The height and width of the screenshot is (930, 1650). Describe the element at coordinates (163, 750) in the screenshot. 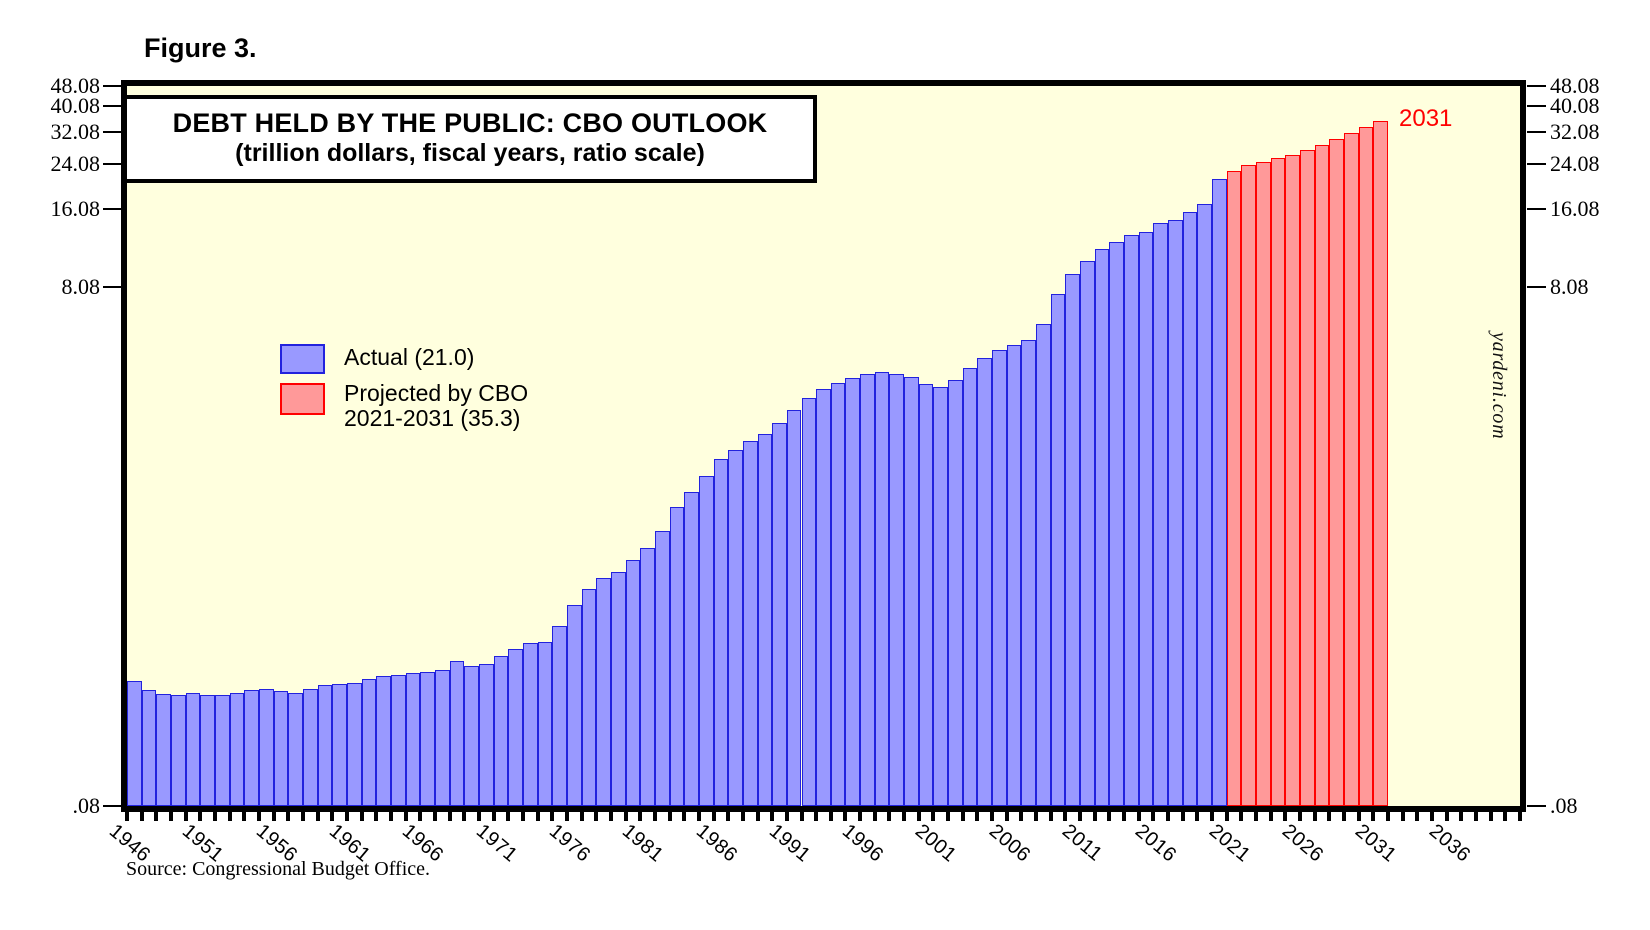

I see `bar-1948` at that location.